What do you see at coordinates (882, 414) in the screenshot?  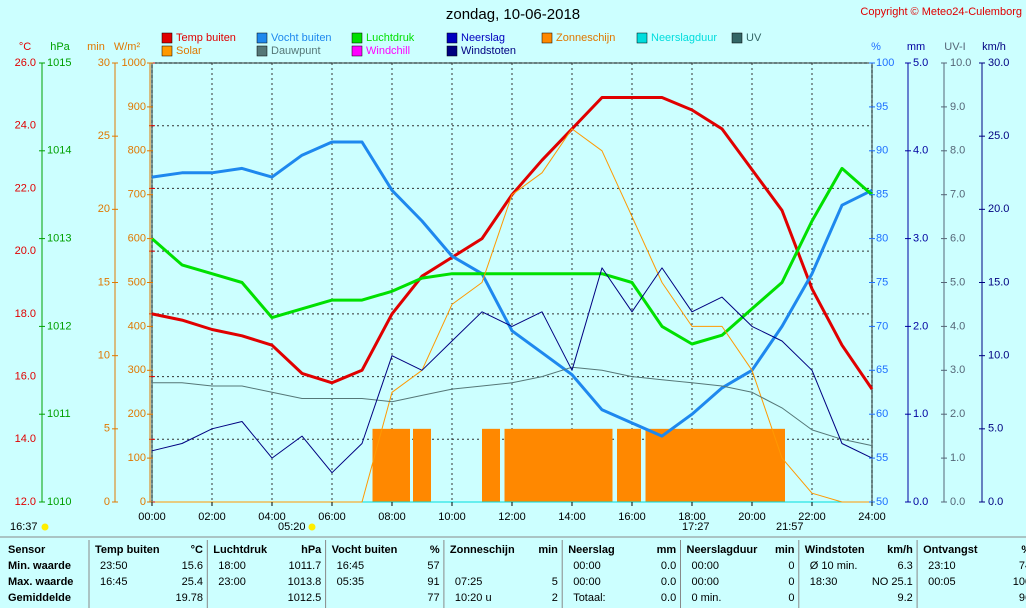 I see `y-tick-label: 60` at bounding box center [882, 414].